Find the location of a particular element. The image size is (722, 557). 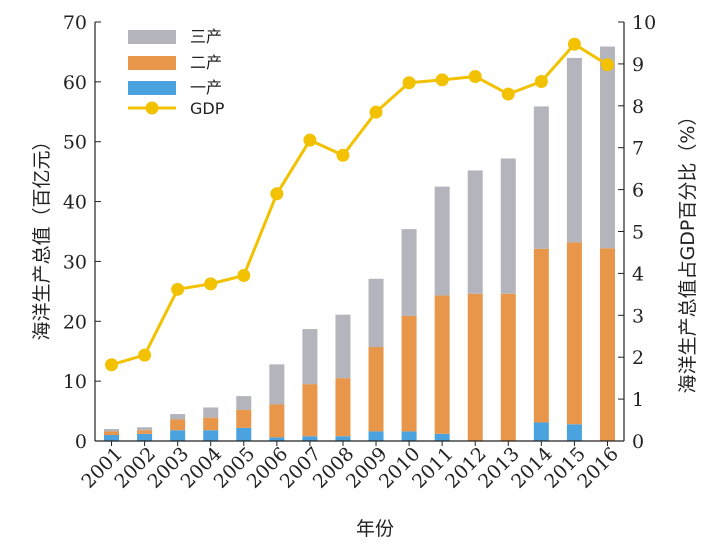

right-tick-label-8: 8 is located at coordinates (638, 107).